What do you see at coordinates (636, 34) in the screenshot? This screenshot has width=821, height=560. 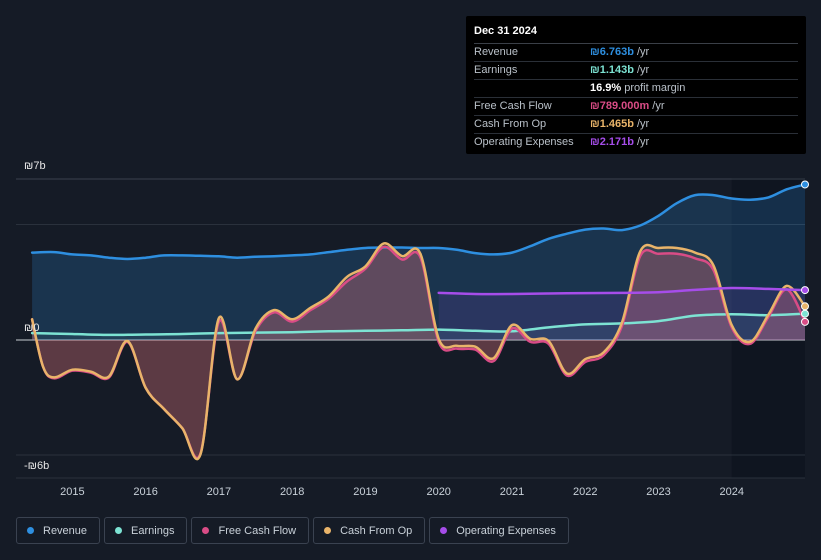 I see `tooltip-date: Dec 31 2024` at bounding box center [636, 34].